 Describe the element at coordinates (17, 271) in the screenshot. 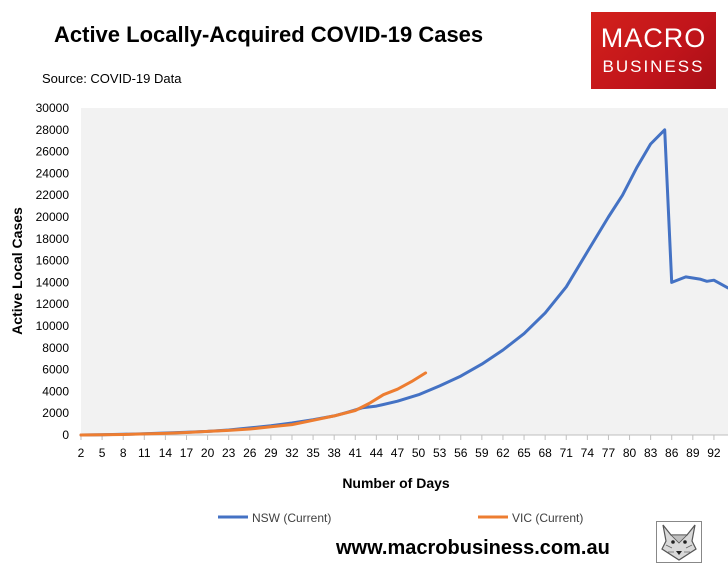

I see `y-axis-title: Active Local Cases` at that location.